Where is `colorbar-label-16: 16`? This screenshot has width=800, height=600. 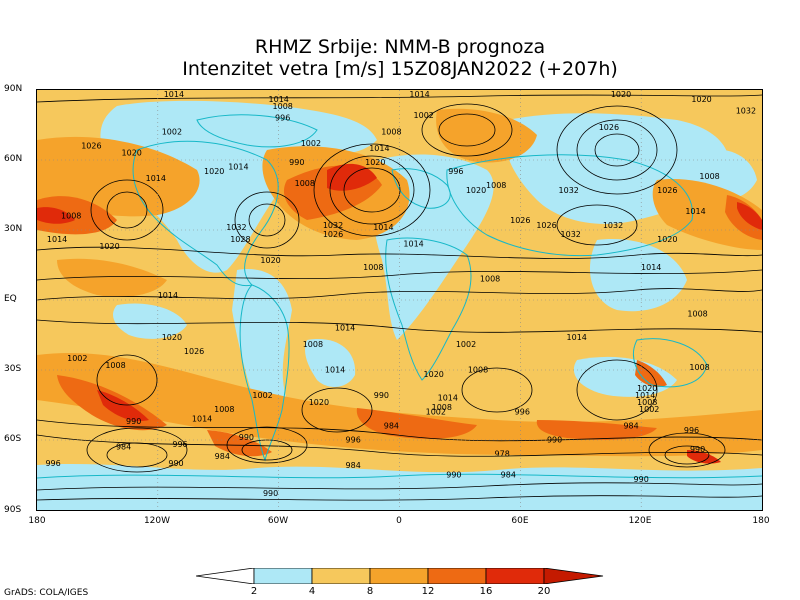
colorbar-label-16: 16 is located at coordinates (486, 591).